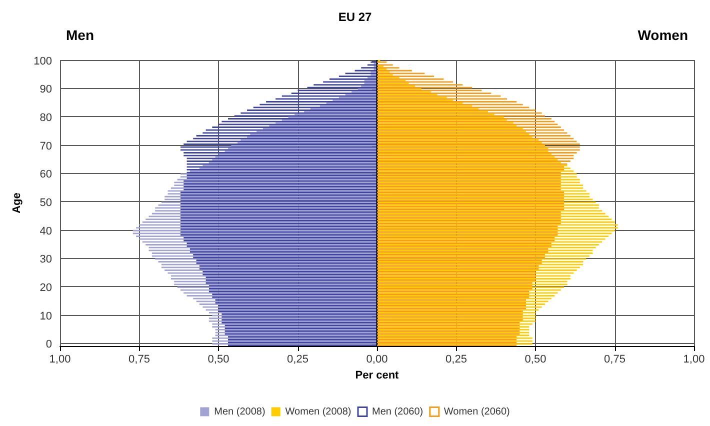  I want to click on y-tick-label: 70, so click(46, 146).